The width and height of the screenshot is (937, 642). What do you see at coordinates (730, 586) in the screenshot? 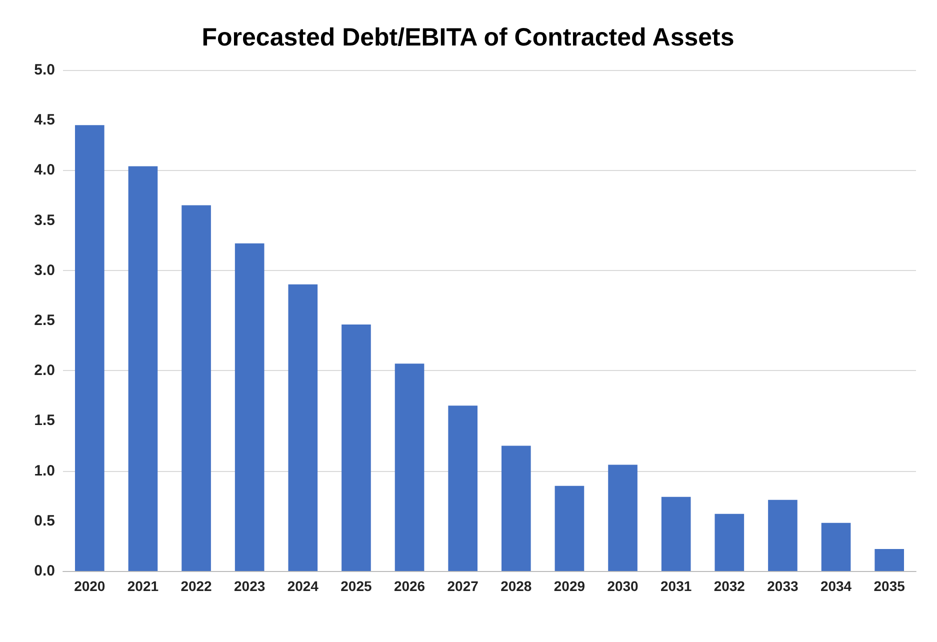
I see `x-tick-label: 2032` at bounding box center [730, 586].